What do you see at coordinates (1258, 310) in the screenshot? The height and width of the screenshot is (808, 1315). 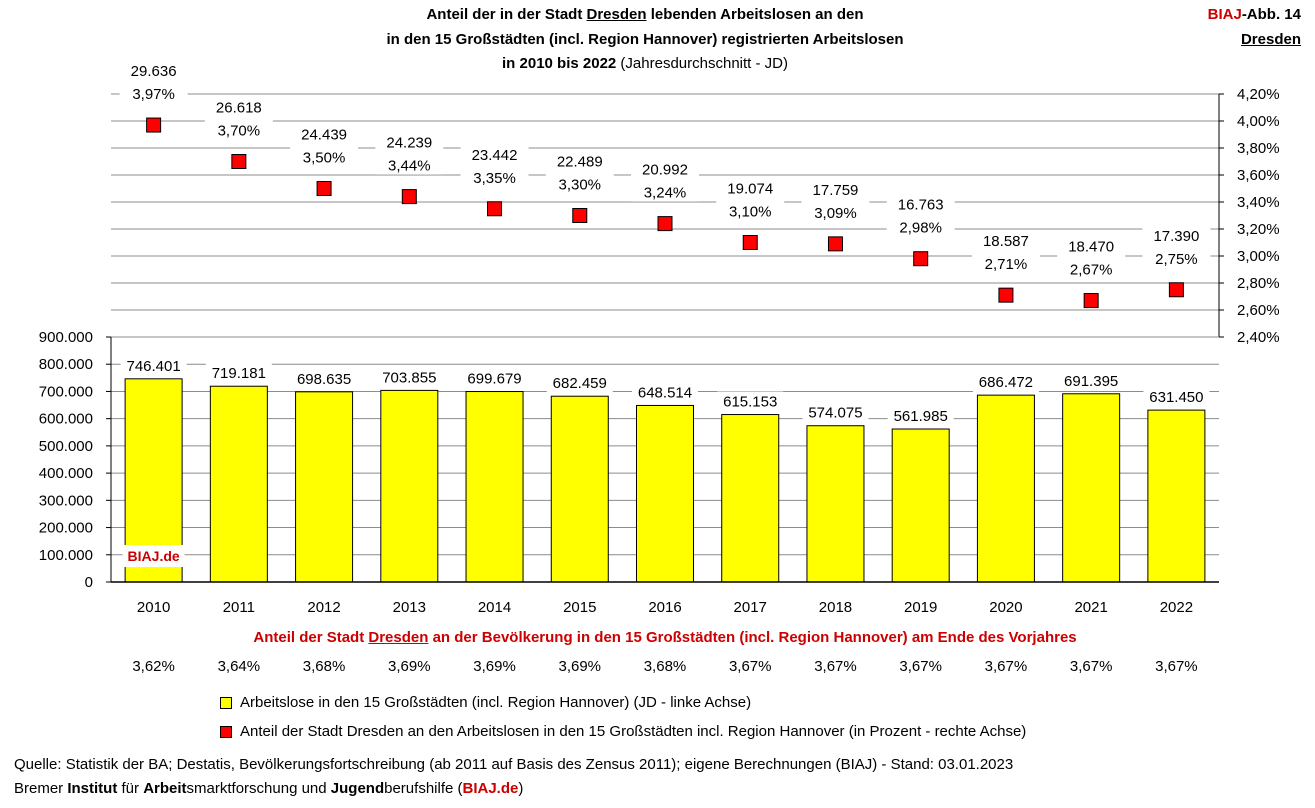 I see `right-axis-tick-label: 2,60%` at bounding box center [1258, 310].